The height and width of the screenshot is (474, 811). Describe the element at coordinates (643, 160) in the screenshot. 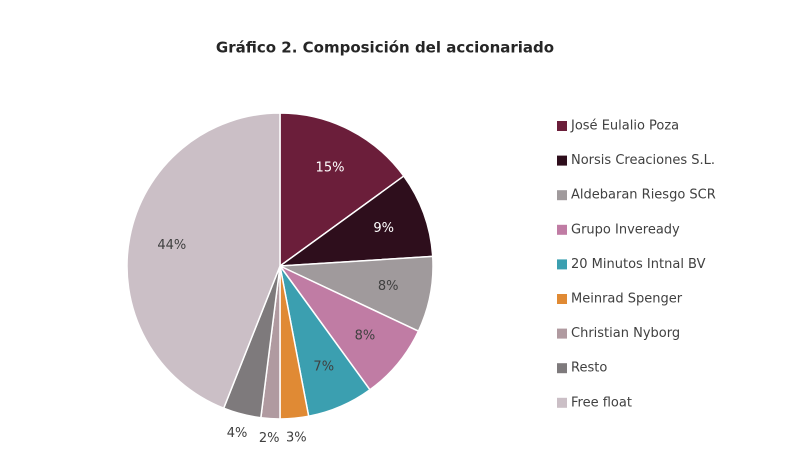

I see `legend-label: Norsis Creaciones S.L.` at that location.